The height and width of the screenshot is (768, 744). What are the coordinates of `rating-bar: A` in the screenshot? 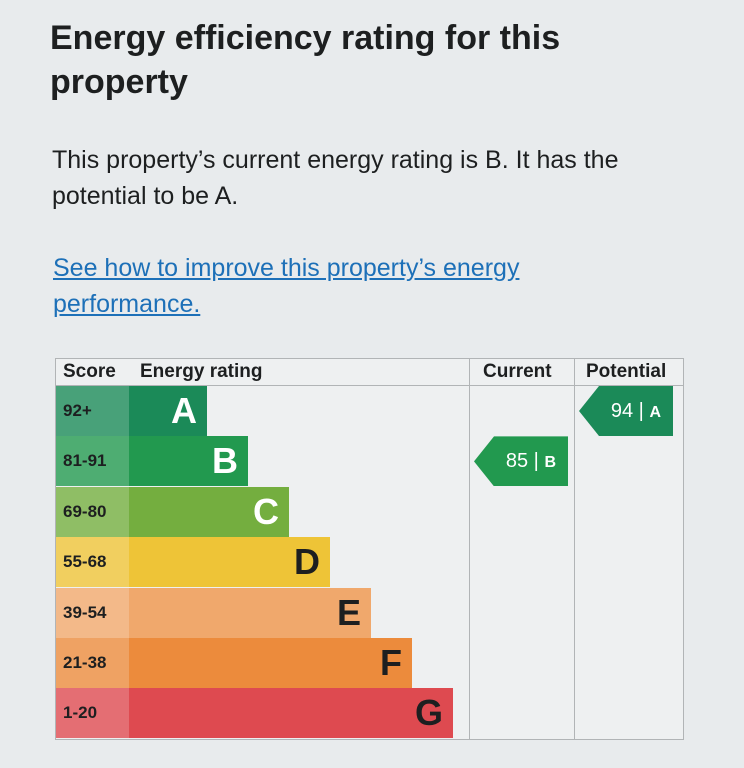 It's located at (168, 411).